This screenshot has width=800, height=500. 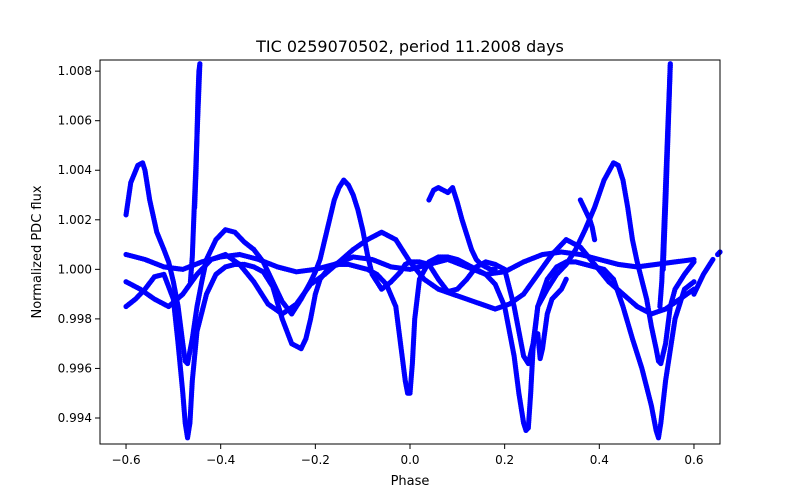 What do you see at coordinates (410, 481) in the screenshot?
I see `x-axis-label: Phase` at bounding box center [410, 481].